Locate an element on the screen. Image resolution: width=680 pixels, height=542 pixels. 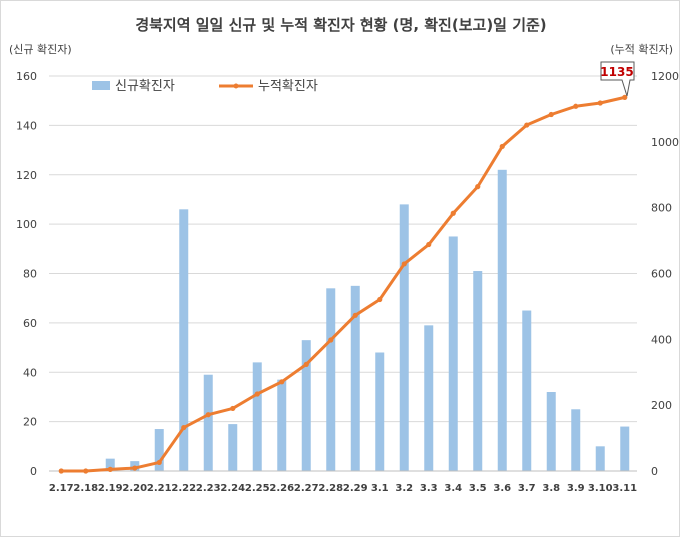
line-point-2.23 is located at coordinates (208, 415).